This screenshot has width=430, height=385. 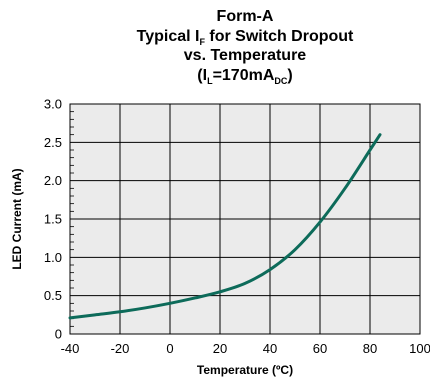 I want to click on y-axis-label: LED Current (mA), so click(x=17, y=218).